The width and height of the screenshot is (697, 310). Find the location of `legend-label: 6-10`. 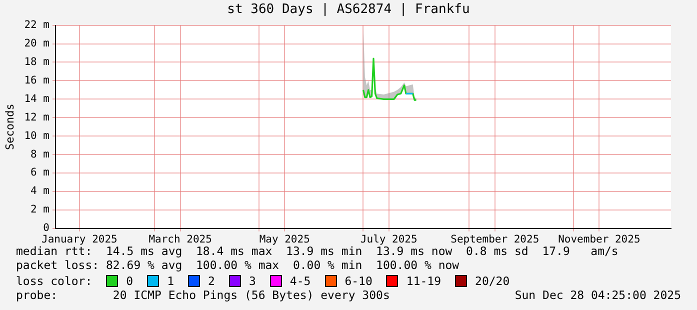

legend-label: 6-10 is located at coordinates (358, 281).